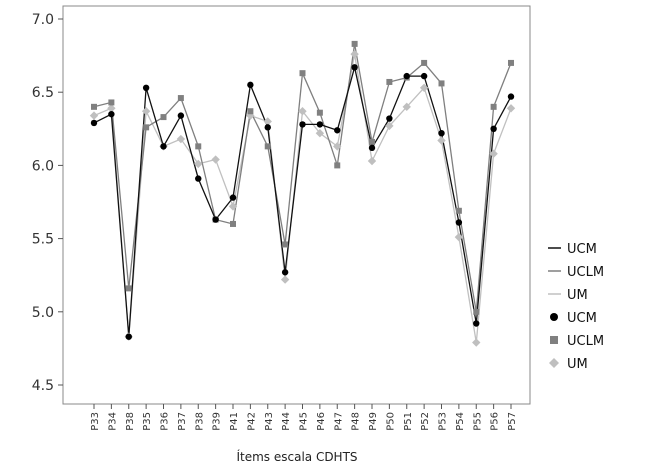  Describe the element at coordinates (495, 421) in the screenshot. I see `x-tick-label: P56` at that location.